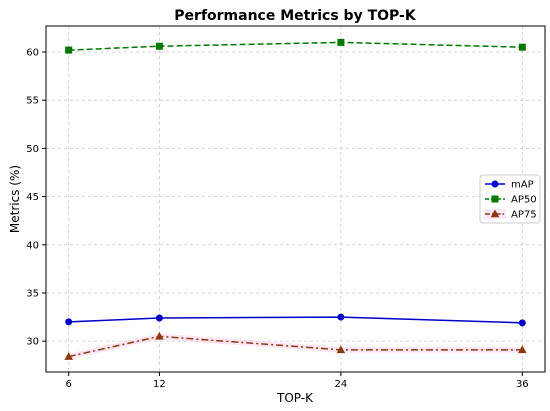 The image size is (550, 411). Describe the element at coordinates (297, 381) in the screenshot. I see `x-axis: 6 12 24 36` at that location.